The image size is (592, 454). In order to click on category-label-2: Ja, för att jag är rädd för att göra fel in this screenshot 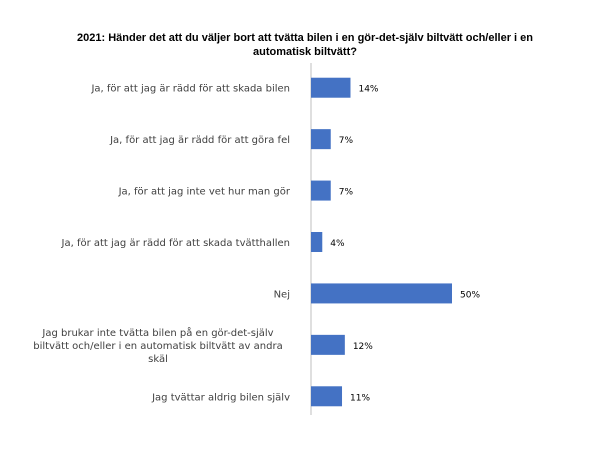, I will do `click(199, 140)`.